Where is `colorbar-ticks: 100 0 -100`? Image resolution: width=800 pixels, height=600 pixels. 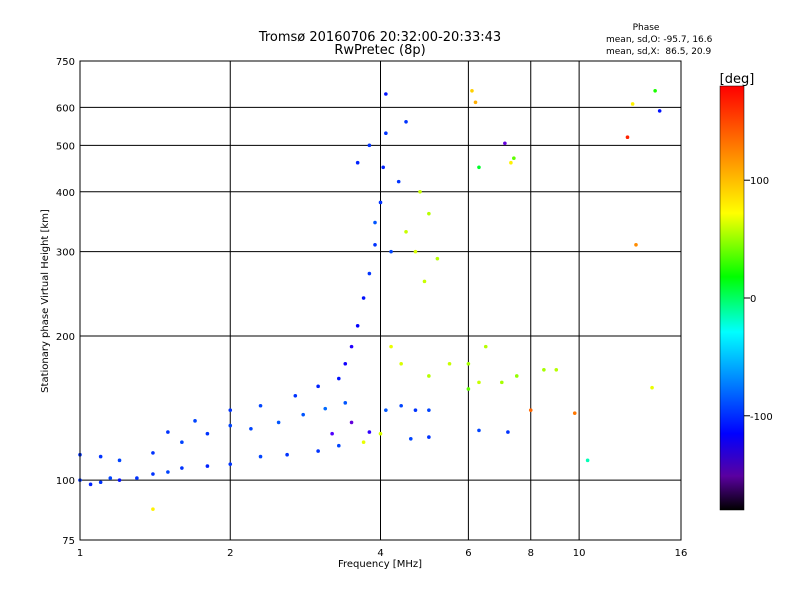
colorbar-ticks: 100 0 -100 is located at coordinates (758, 299).